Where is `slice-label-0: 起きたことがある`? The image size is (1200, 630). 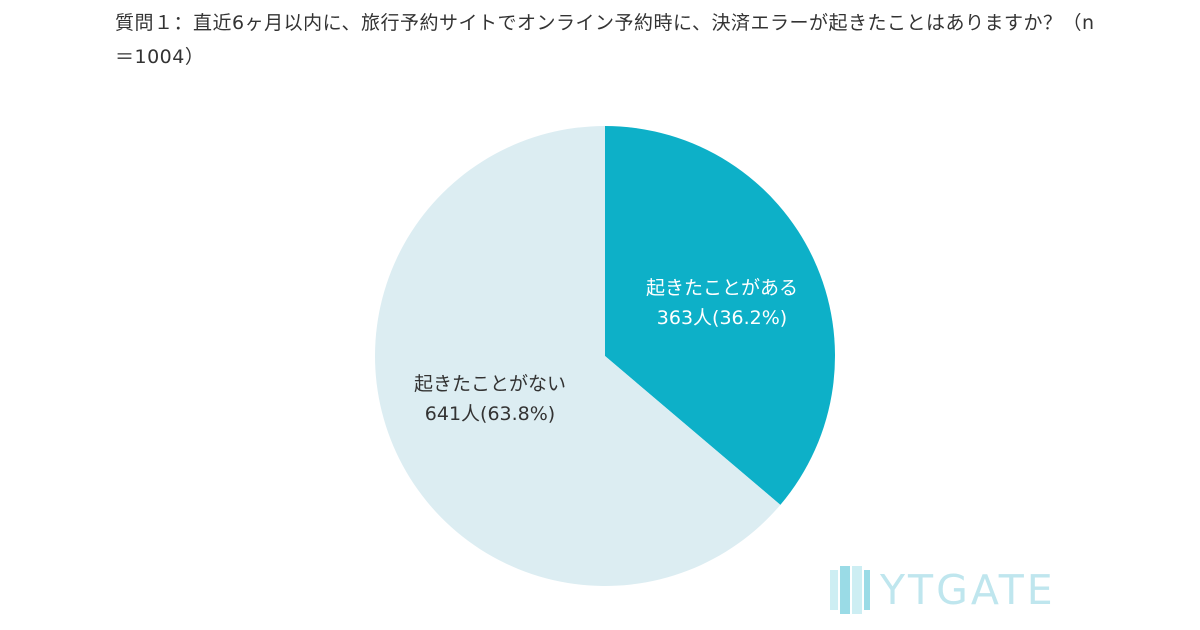 slice-label-0: 起きたことがある is located at coordinates (722, 288).